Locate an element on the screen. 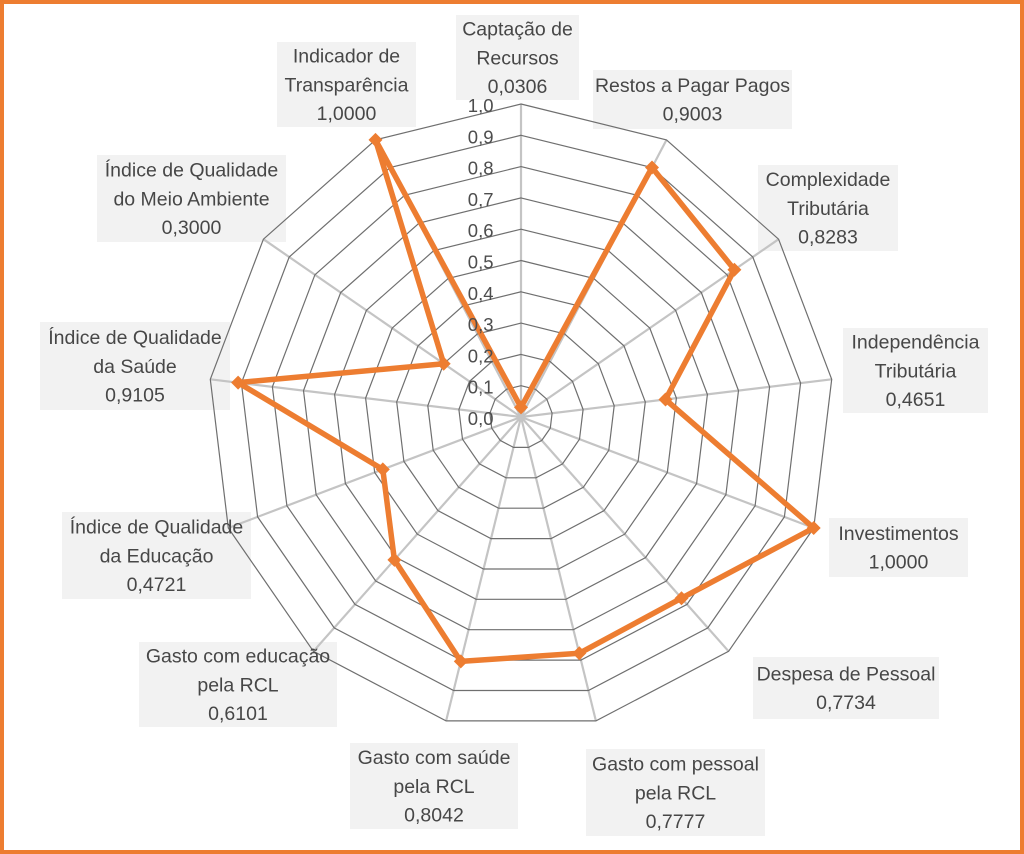 The image size is (1024, 854). svg-text: 0,7734 is located at coordinates (846, 703).